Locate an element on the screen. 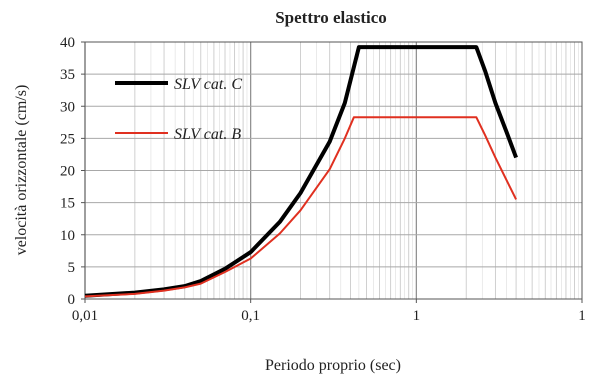 The width and height of the screenshot is (590, 381). x-tick-label: 0,1 is located at coordinates (250, 316).